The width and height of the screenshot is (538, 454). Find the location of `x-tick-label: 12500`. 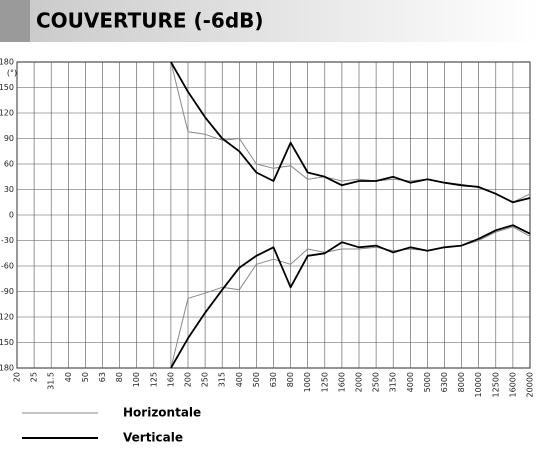

x-tick-label: 12500 is located at coordinates (495, 384).